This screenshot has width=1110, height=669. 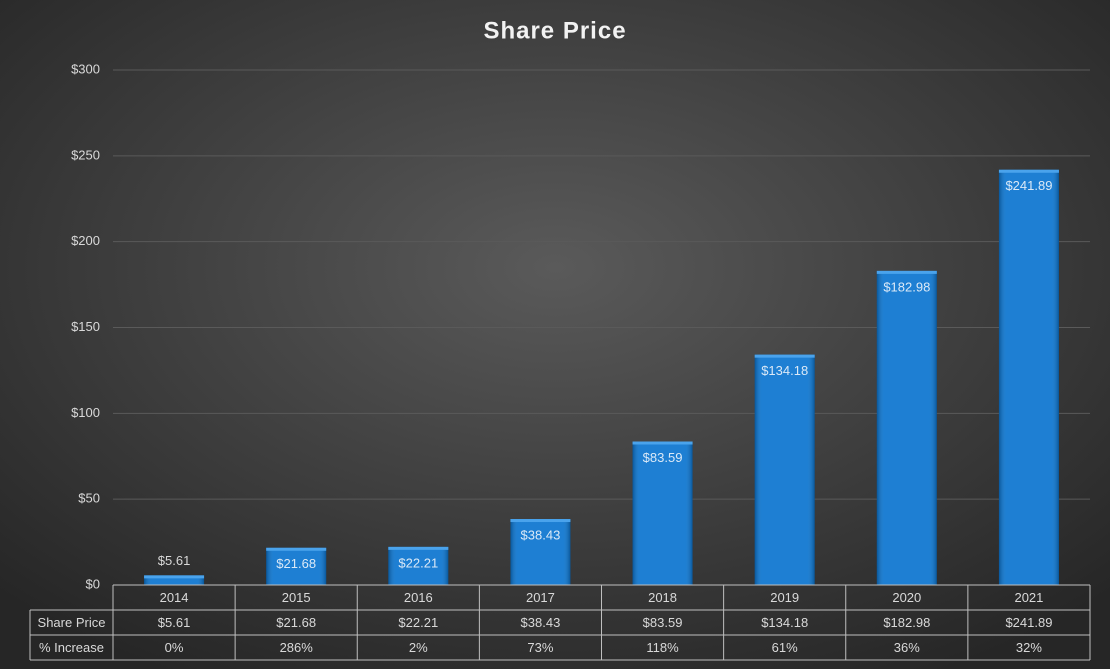 What do you see at coordinates (784, 597) in the screenshot?
I see `x-tick-label: 2019` at bounding box center [784, 597].